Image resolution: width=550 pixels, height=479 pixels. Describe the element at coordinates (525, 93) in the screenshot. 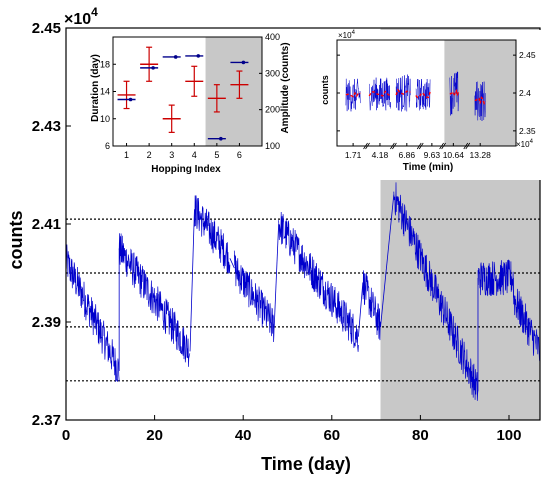

I see `y-tick-label: 2.4` at that location.